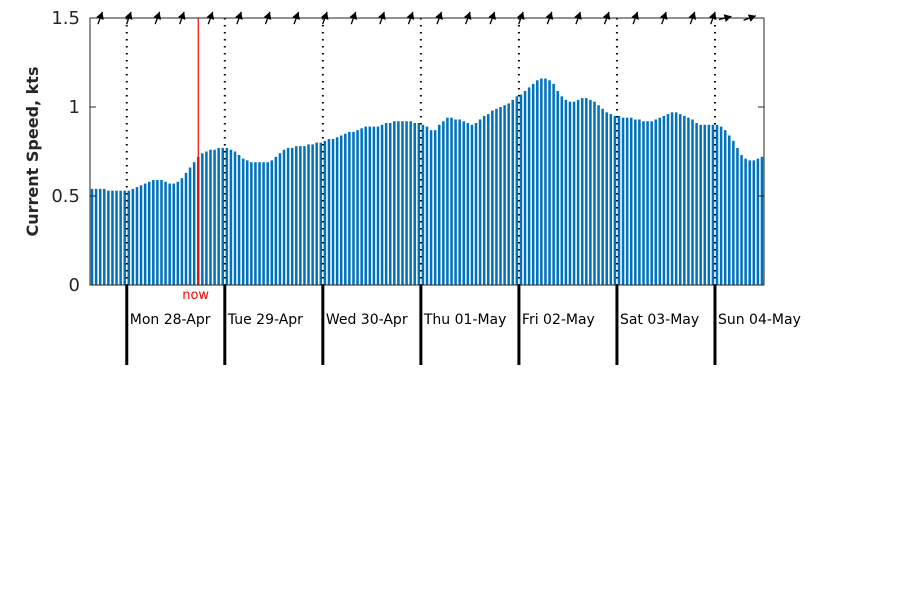 The height and width of the screenshot is (600, 900). I want to click on y-tick-label: 0.5, so click(65, 196).